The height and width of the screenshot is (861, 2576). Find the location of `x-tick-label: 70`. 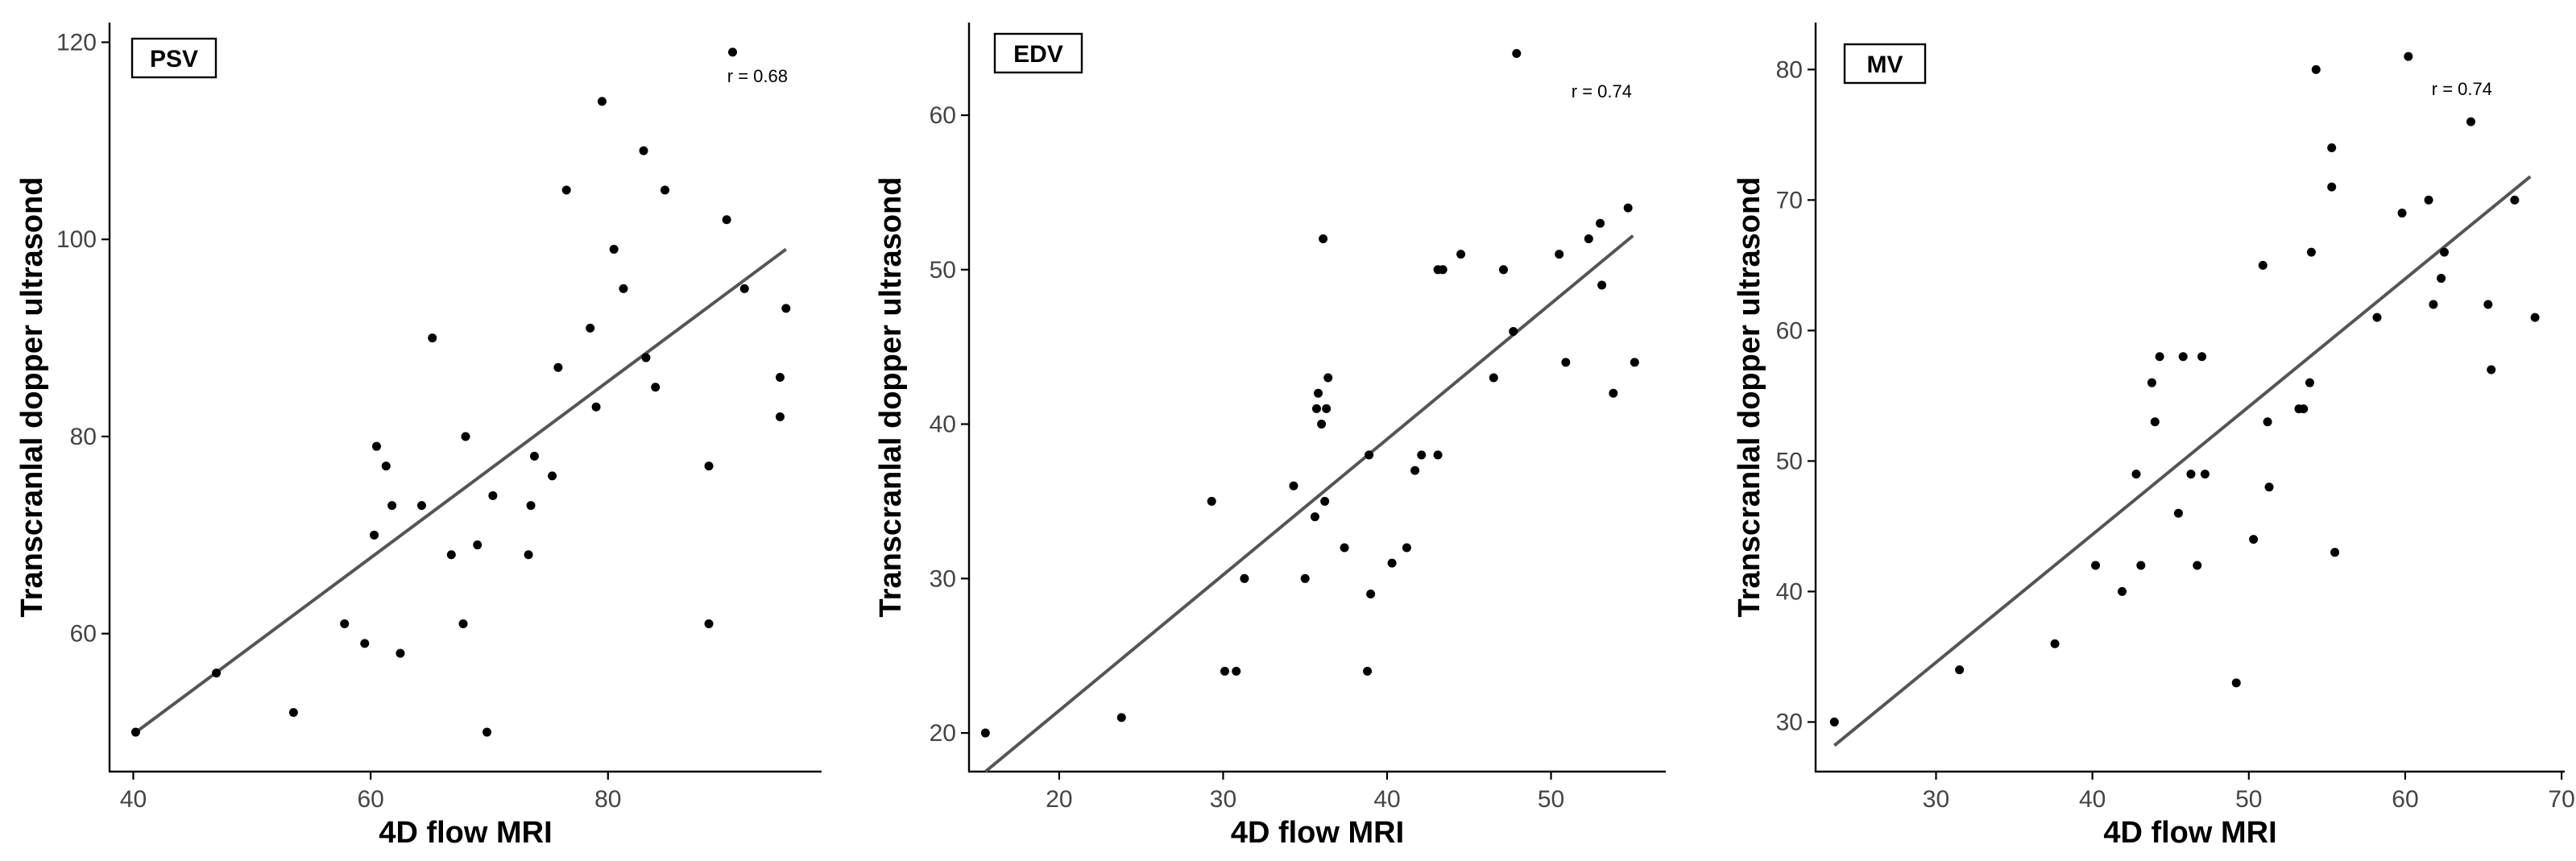

x-tick-label: 70 is located at coordinates (2561, 799).